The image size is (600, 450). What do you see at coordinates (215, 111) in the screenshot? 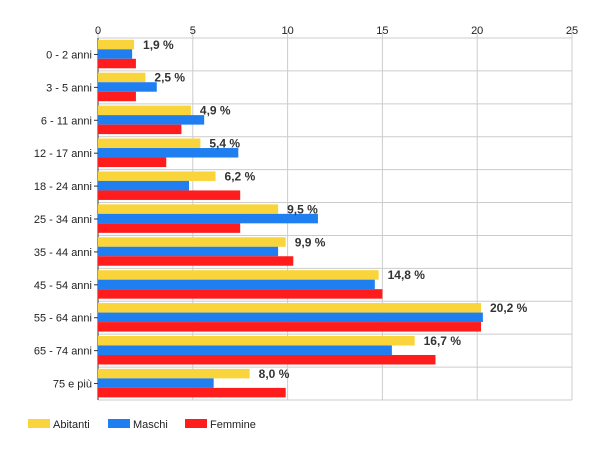
I see `data-label: 4,9 %` at bounding box center [215, 111].